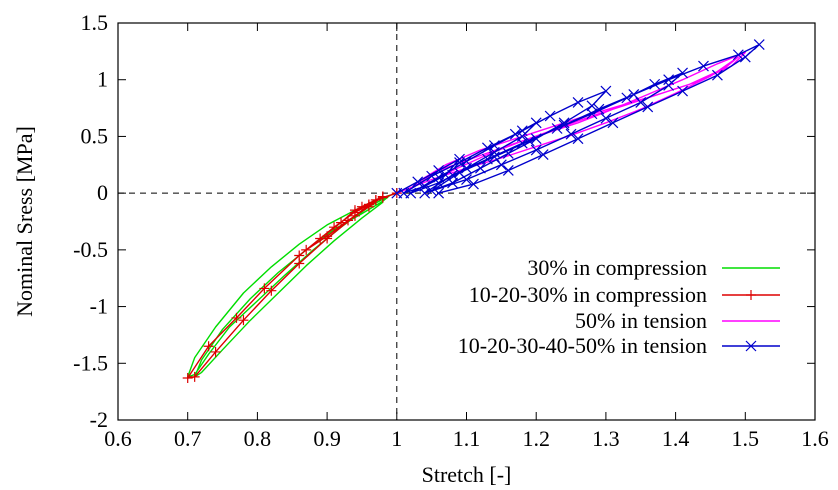  What do you see at coordinates (24, 221) in the screenshot?
I see `y-axis-label: Nominal Sress [MPa]` at bounding box center [24, 221].